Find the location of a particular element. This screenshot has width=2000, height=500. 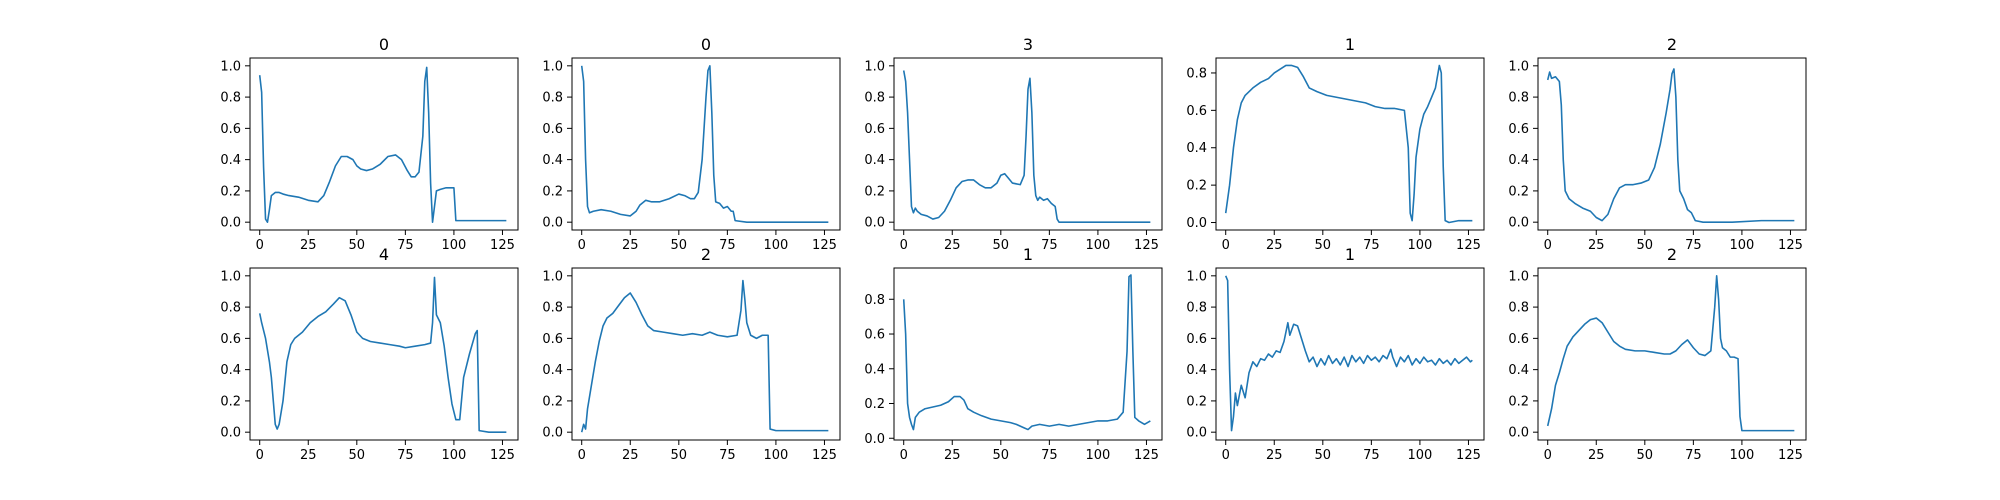

subplot-2: 3 0 25 50 75 100 125 0.0 0.2 0.4 0.6 0.8 1.0 is located at coordinates (1013, 144).